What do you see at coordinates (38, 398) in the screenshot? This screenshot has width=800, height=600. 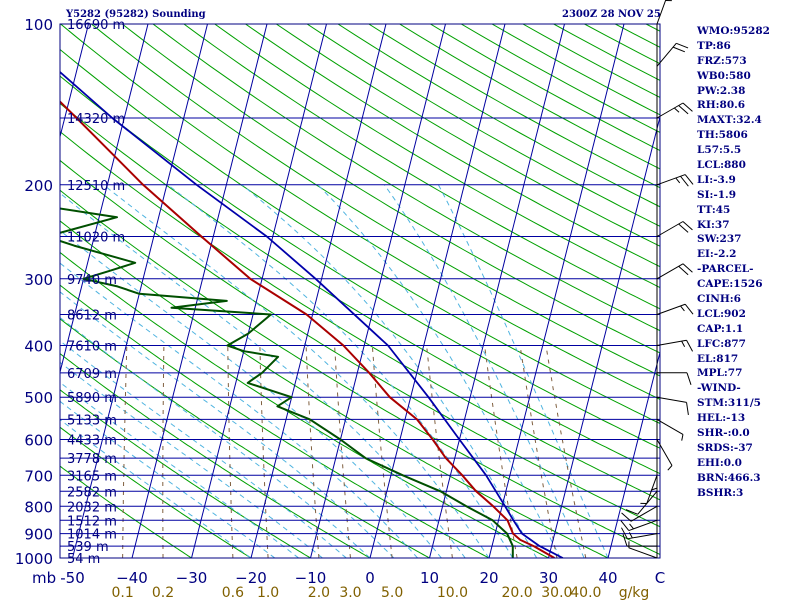 I see `pressure-label: 500` at bounding box center [38, 398].